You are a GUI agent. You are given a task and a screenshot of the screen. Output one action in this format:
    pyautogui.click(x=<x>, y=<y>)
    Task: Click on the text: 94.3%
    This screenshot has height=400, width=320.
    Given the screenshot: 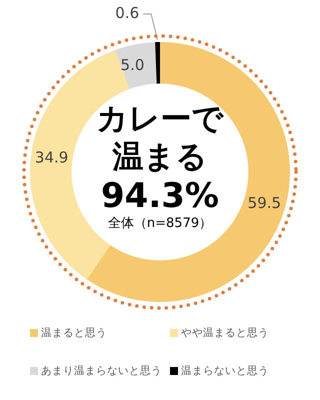 What is the action you would take?
    pyautogui.click(x=160, y=196)
    